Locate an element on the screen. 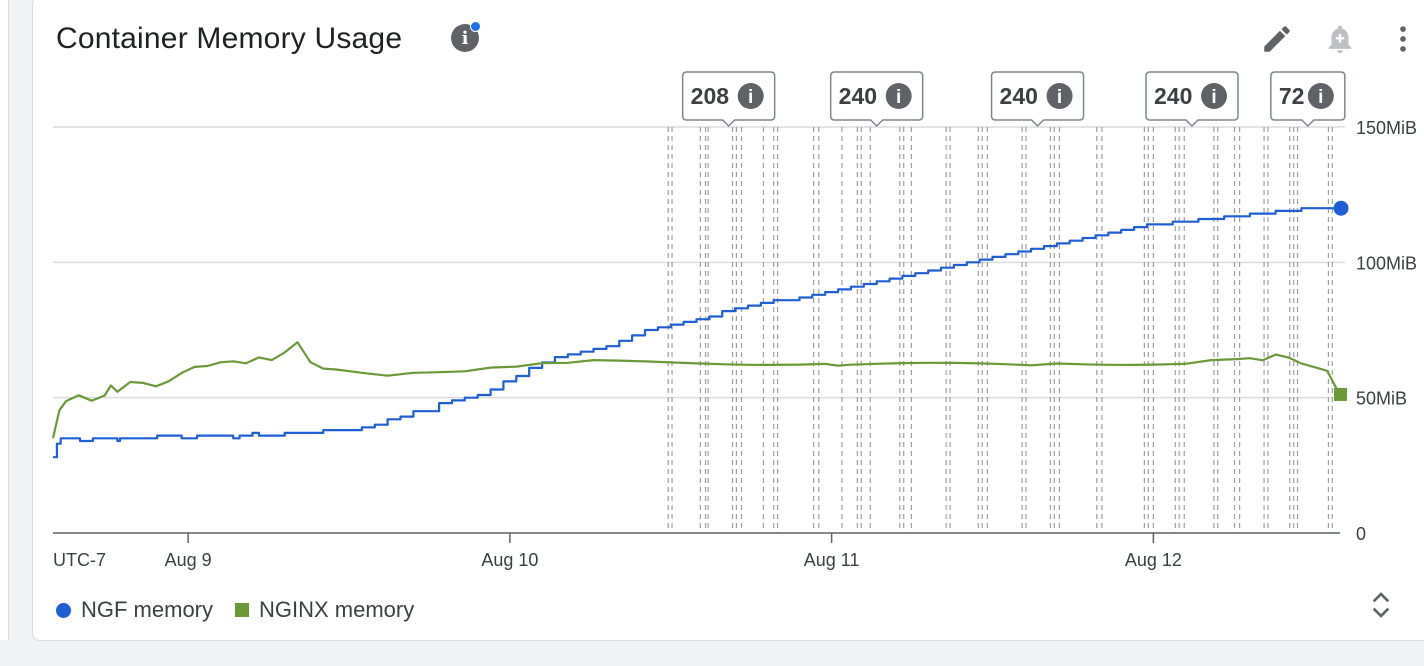 The height and width of the screenshot is (666, 1424). legend-item-nginx: NGINX memory is located at coordinates (324, 610).